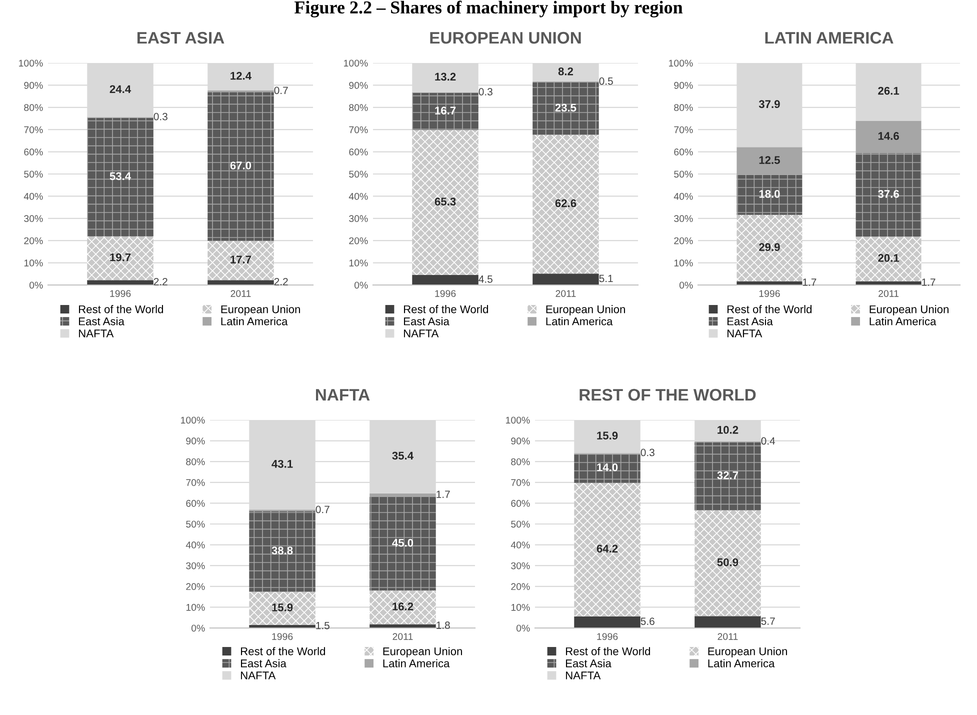  Describe the element at coordinates (769, 247) in the screenshot. I see `data-label: 29.9` at that location.